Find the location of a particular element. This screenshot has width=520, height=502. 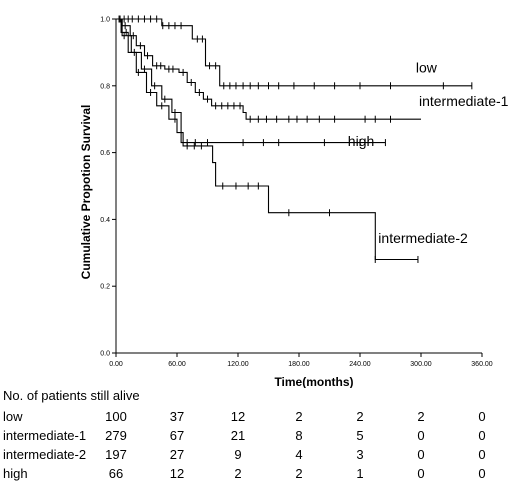

x-tick-label: 360.00 is located at coordinates (482, 364).